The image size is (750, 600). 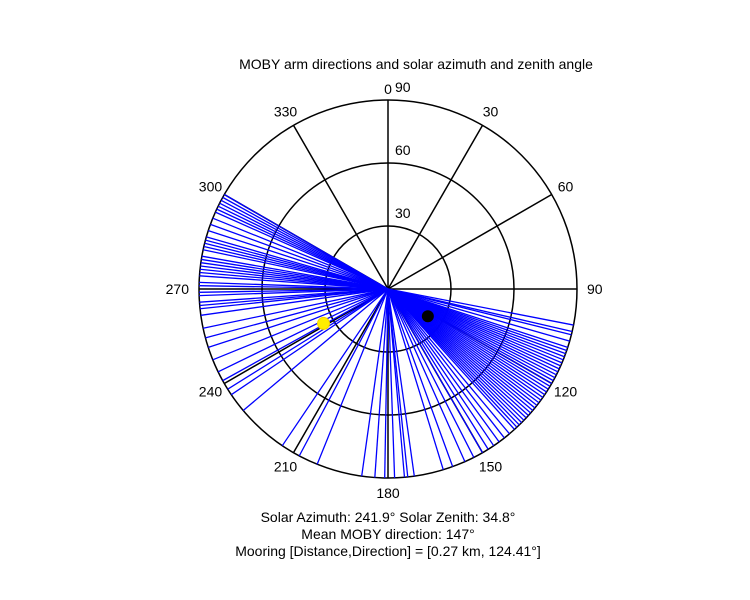 I want to click on markers, so click(x=375, y=320).